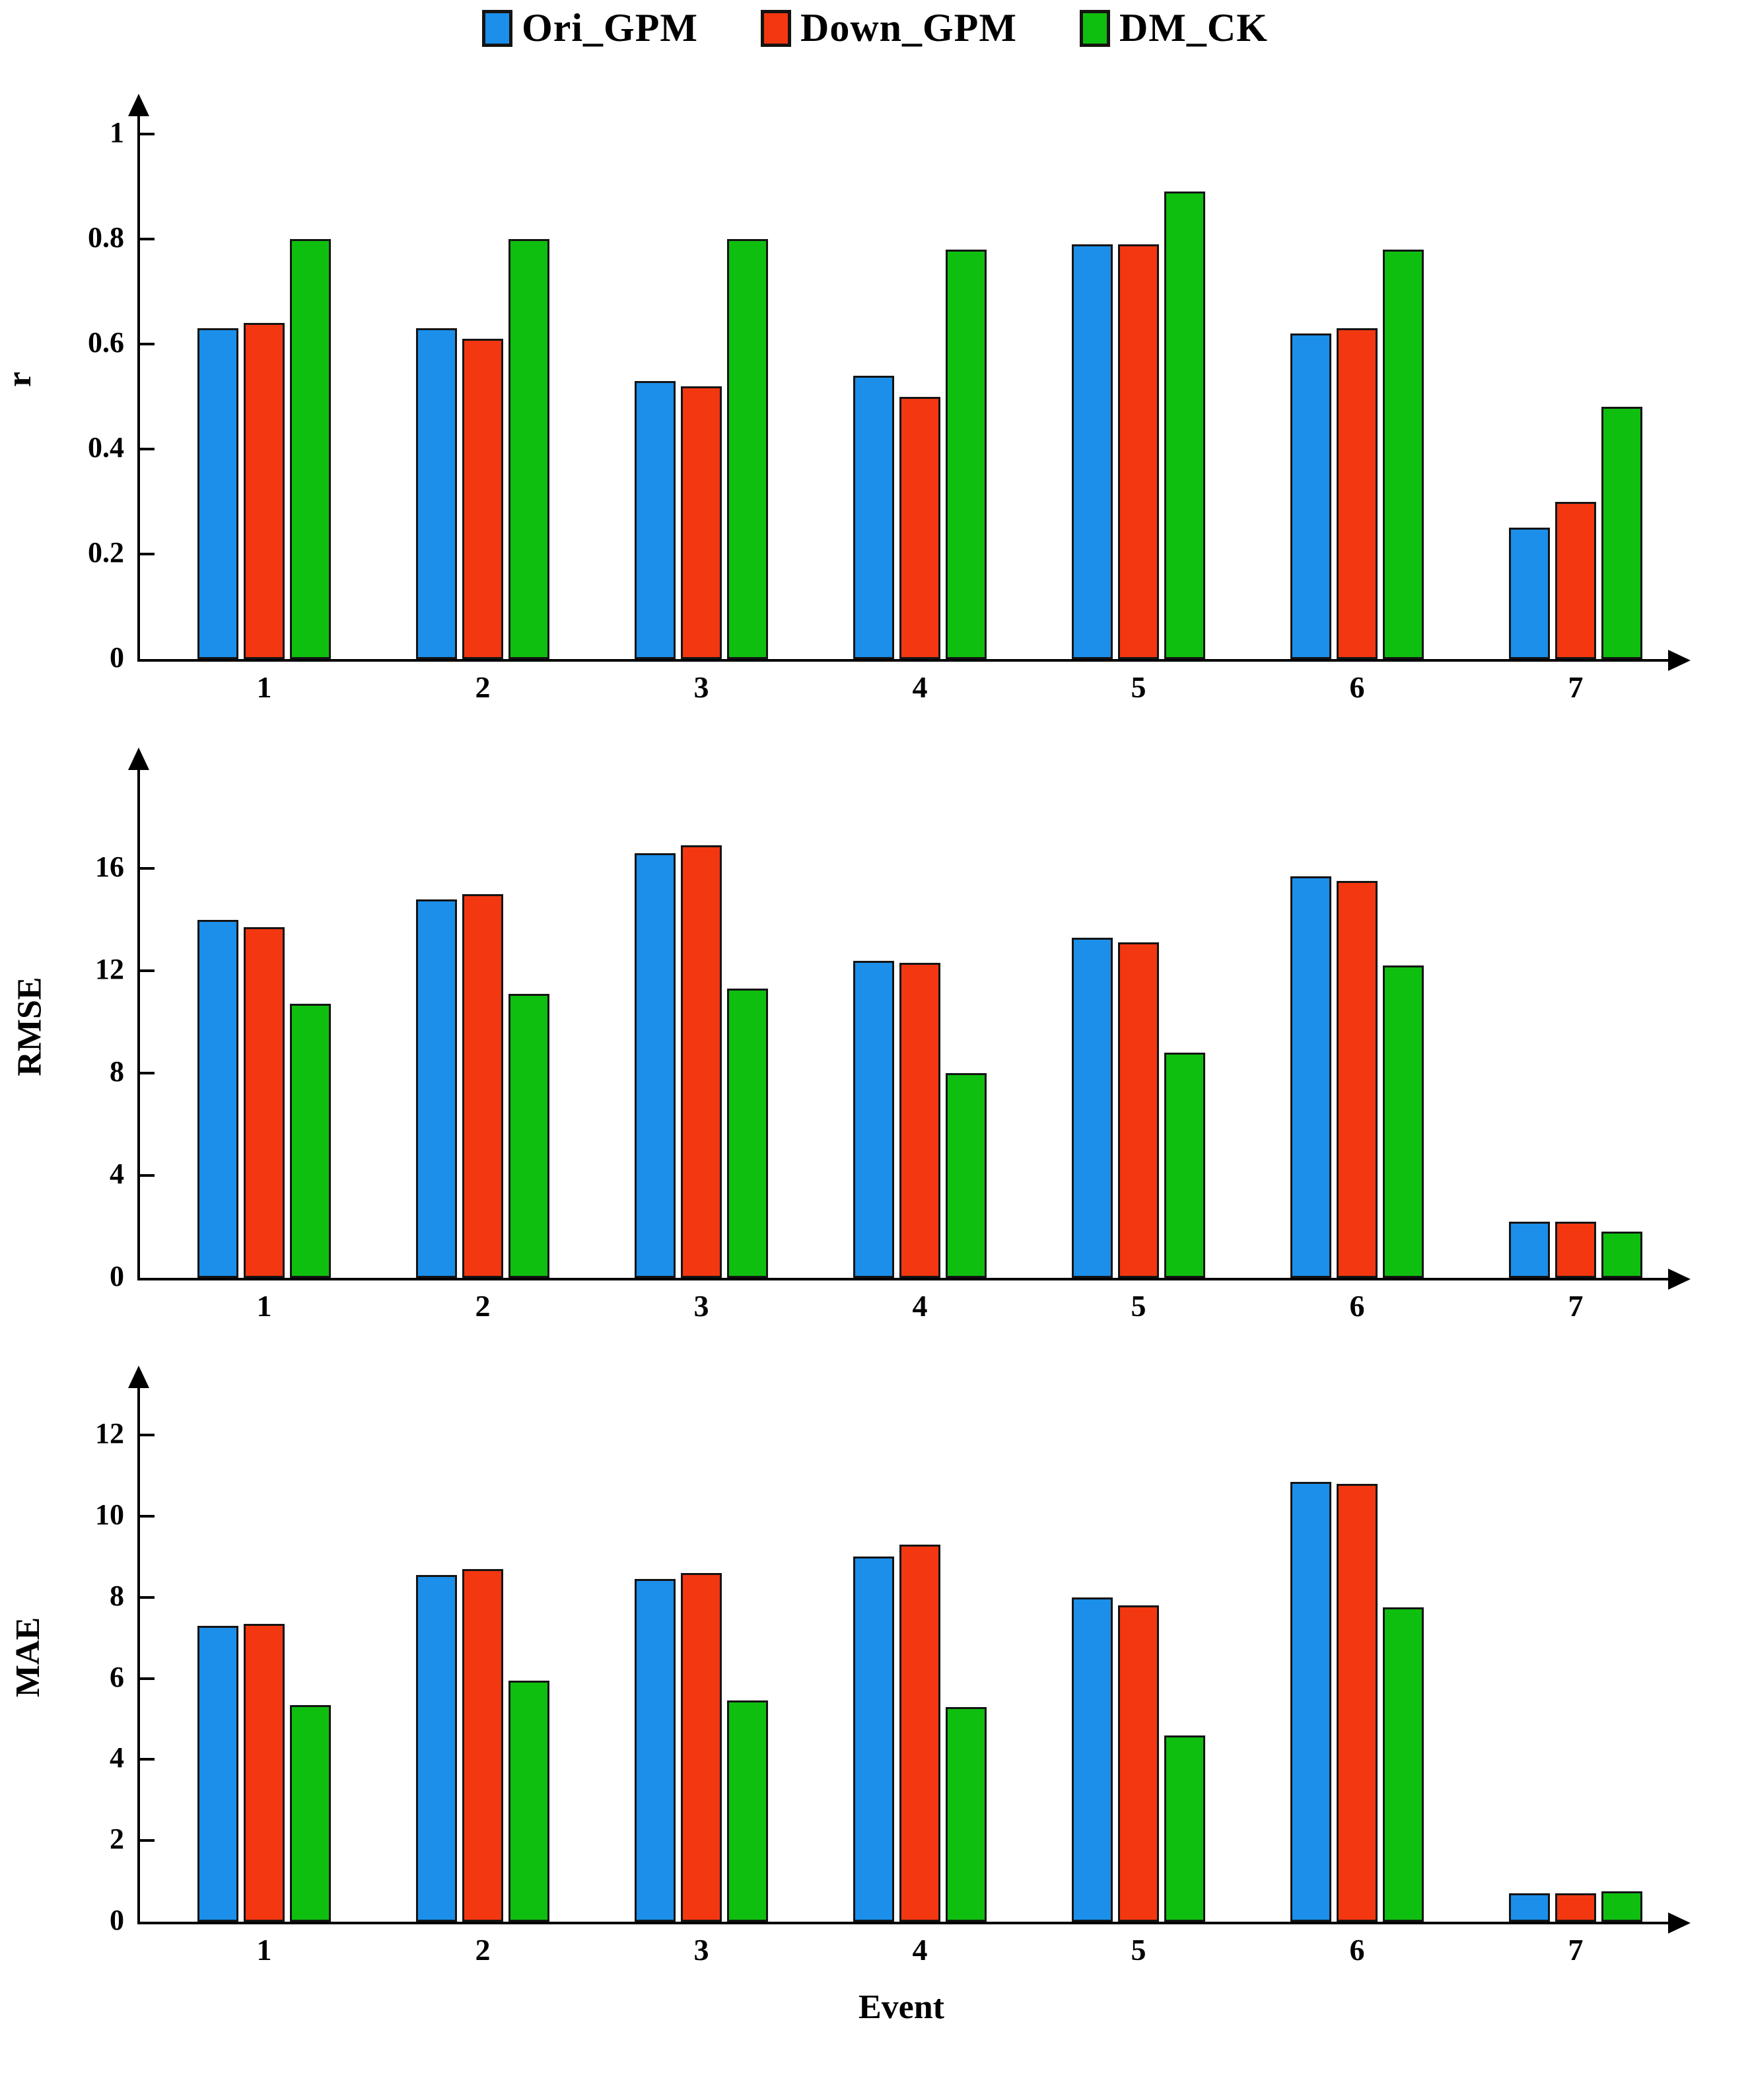 This screenshot has width=1750, height=2100. Describe the element at coordinates (117, 1174) in the screenshot. I see `y-tick-label: 4` at that location.